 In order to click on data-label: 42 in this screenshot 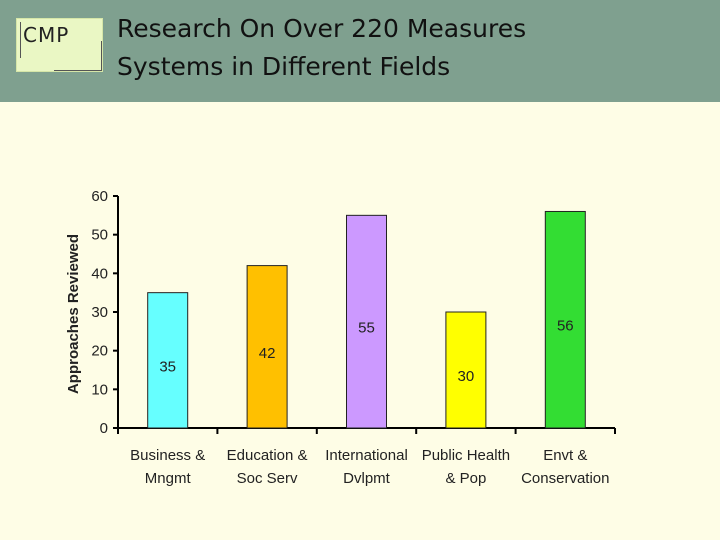, I will do `click(267, 353)`.